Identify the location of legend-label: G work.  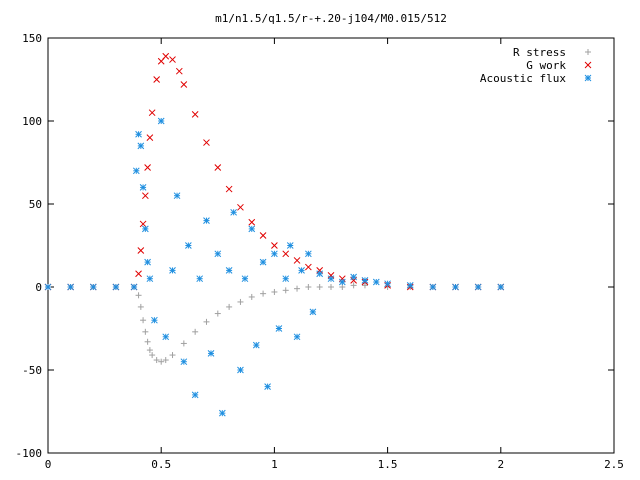
(546, 65).